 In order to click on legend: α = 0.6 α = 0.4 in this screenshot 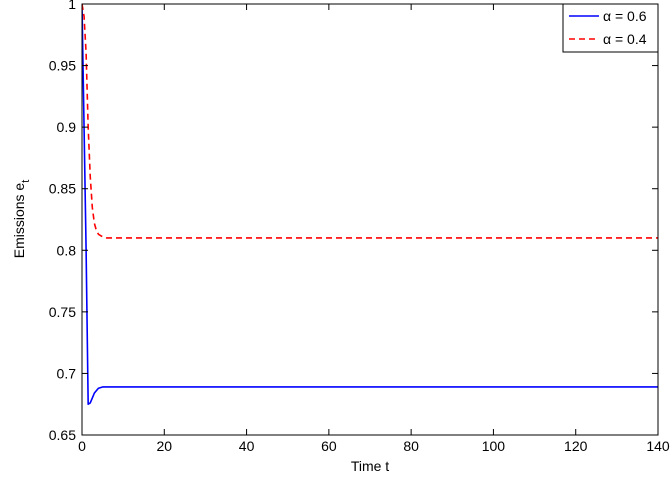, I will do `click(610, 28)`.